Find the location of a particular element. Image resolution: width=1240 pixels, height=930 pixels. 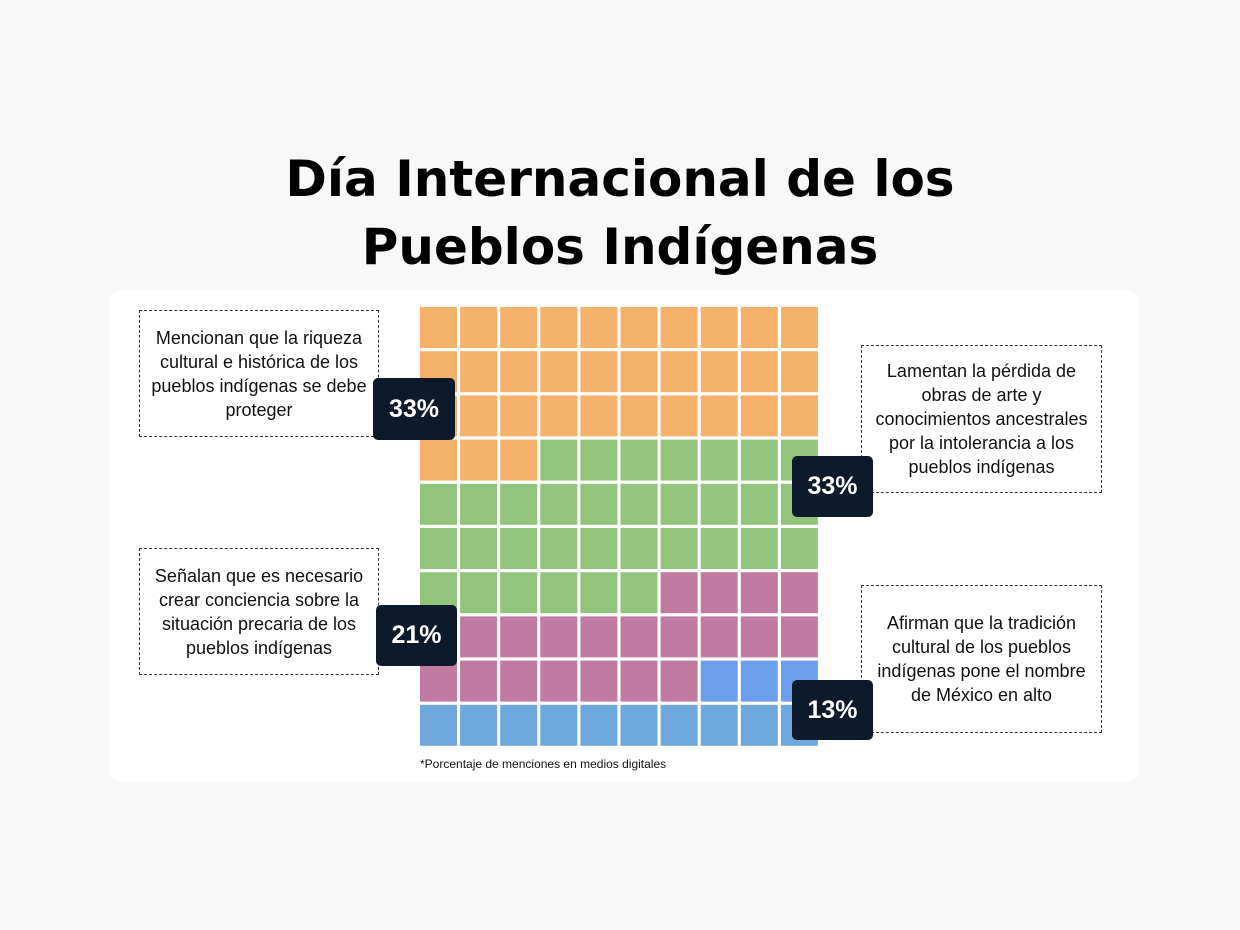

title-line-1: Día Internacional de los is located at coordinates (620, 179).